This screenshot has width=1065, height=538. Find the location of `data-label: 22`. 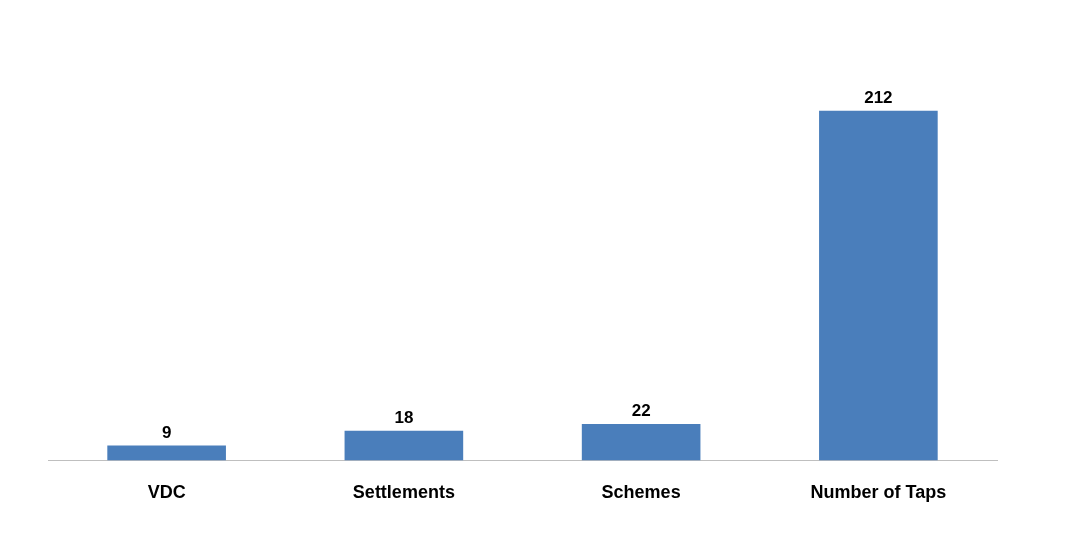

data-label: 22 is located at coordinates (641, 411).